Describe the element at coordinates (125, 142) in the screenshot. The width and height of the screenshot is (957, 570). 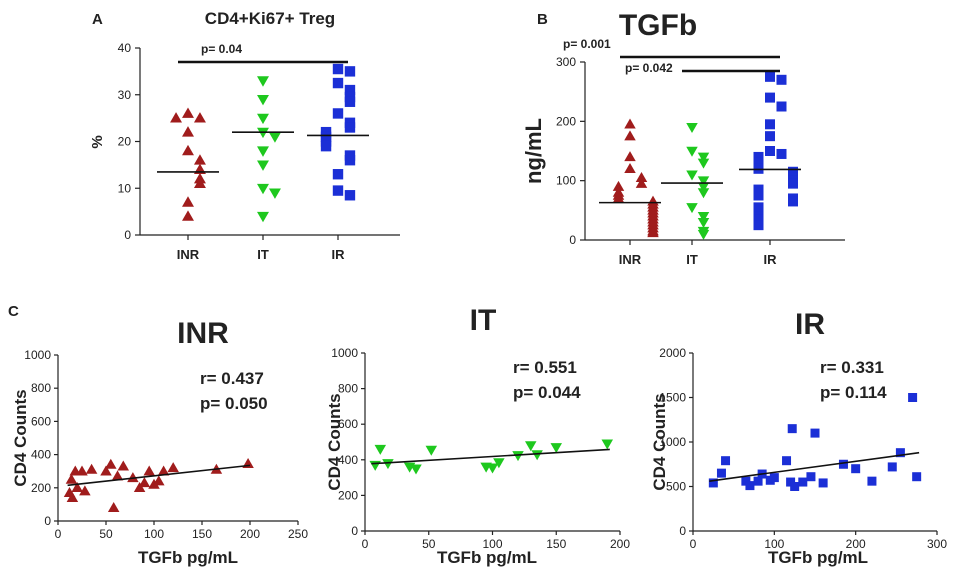
I see `y-tick-label: 20` at that location.